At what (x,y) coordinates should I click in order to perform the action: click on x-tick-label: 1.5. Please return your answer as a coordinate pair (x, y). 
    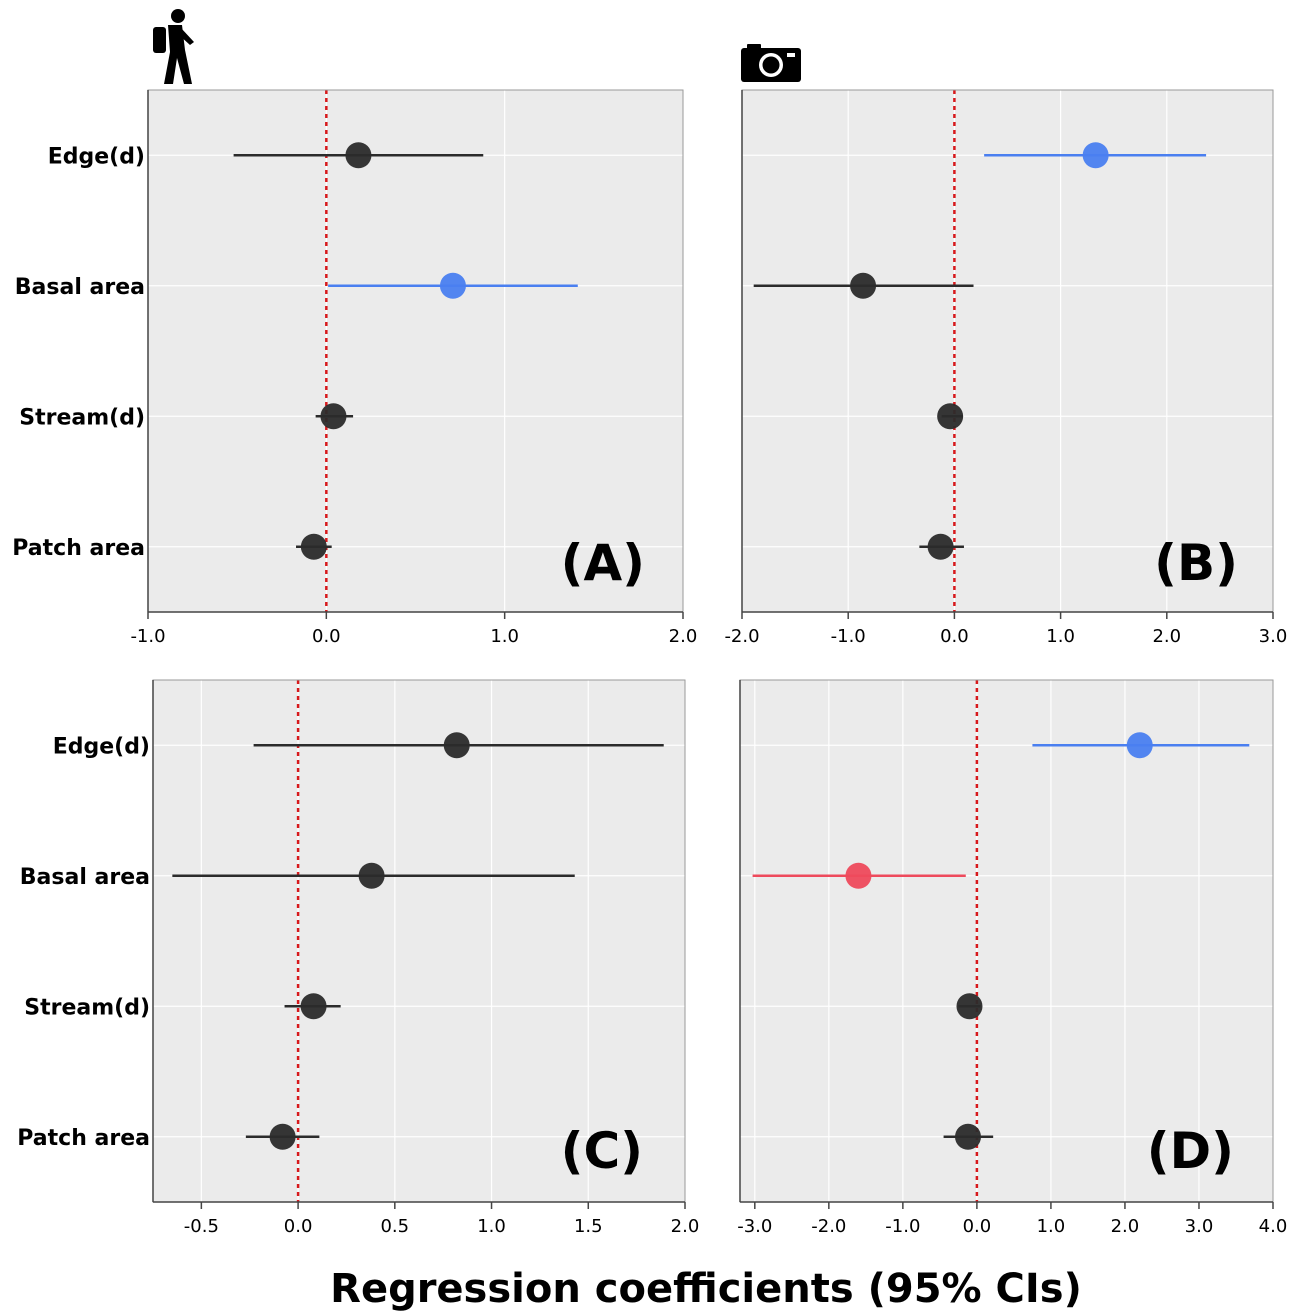
    Looking at the image, I should click on (588, 1226).